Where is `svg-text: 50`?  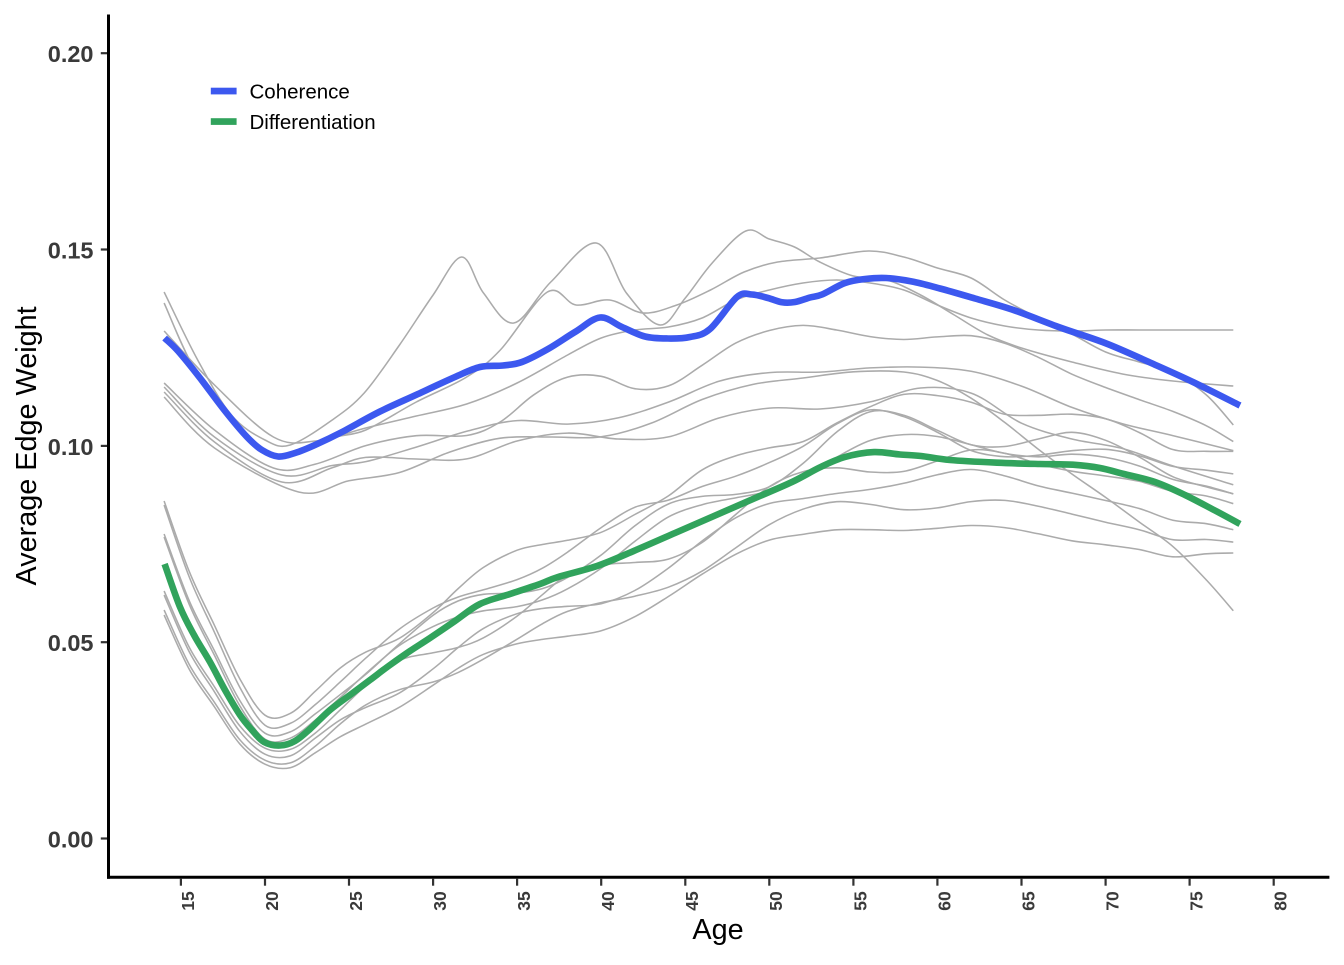 svg-text: 50 is located at coordinates (776, 901).